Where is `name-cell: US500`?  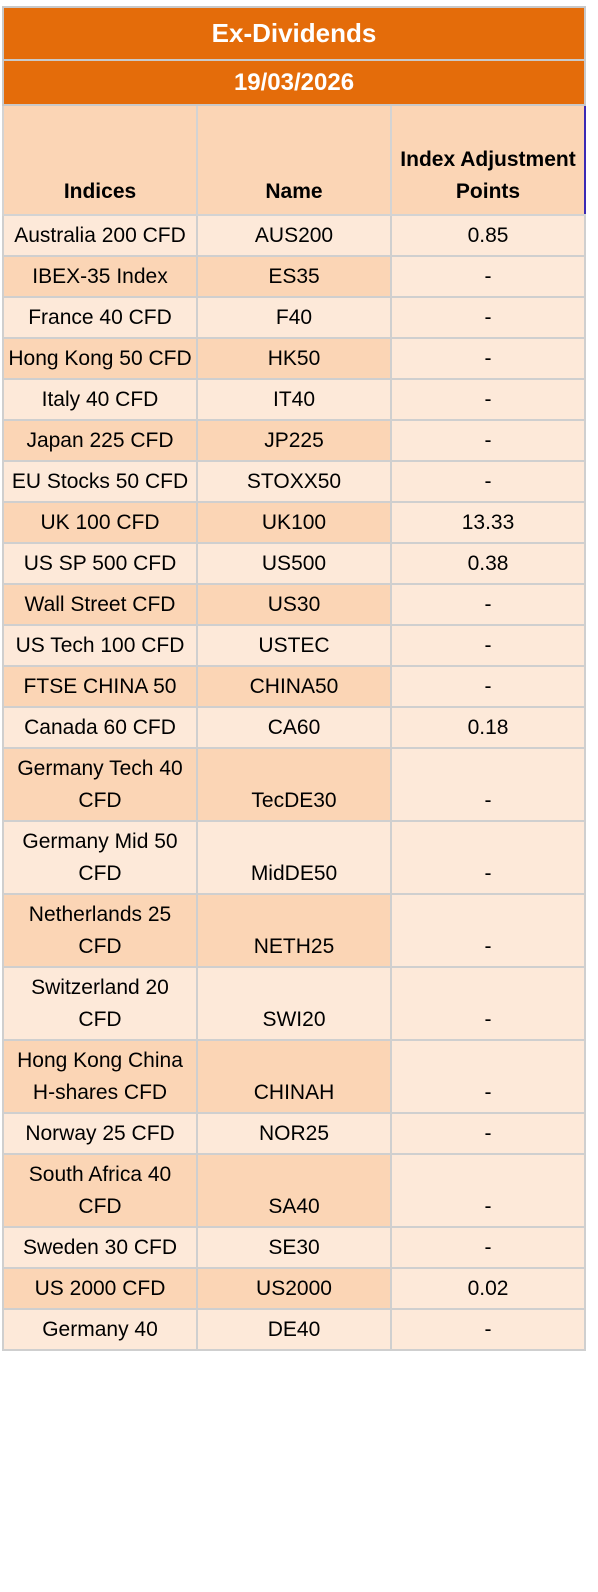 name-cell: US500 is located at coordinates (294, 563).